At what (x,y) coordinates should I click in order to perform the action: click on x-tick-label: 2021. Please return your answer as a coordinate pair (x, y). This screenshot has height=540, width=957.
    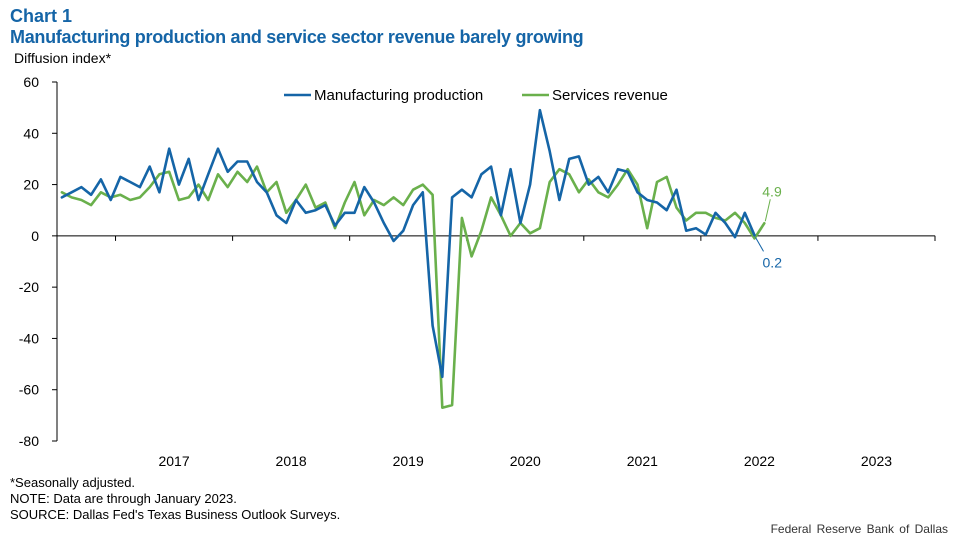
    Looking at the image, I should click on (642, 461).